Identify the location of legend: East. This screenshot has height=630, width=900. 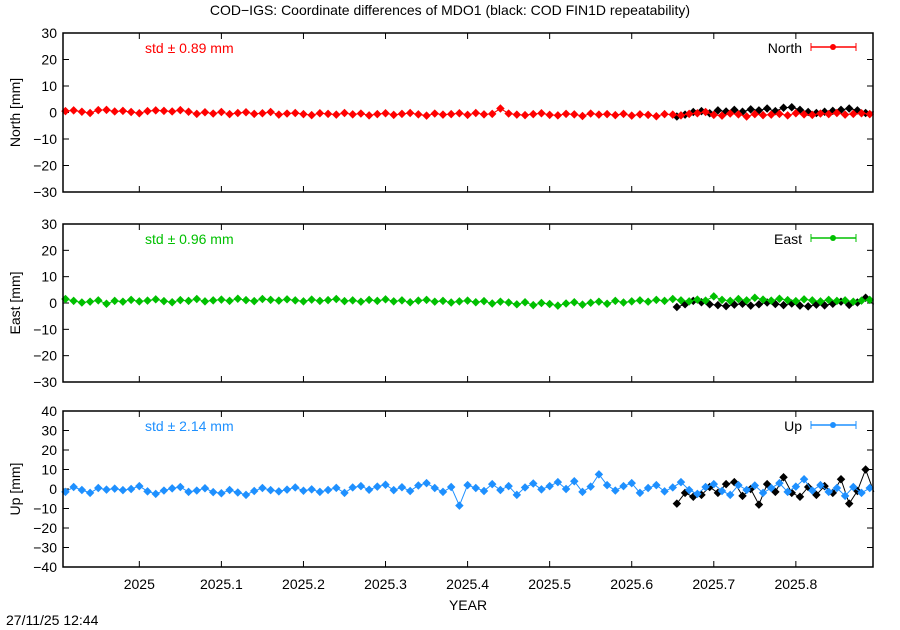
(815, 239).